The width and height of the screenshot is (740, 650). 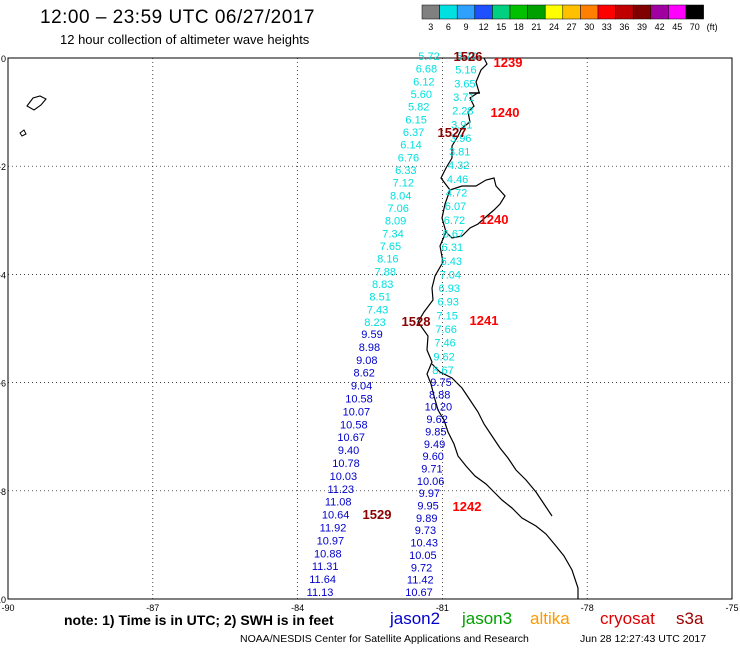 What do you see at coordinates (695, 27) in the screenshot?
I see `colorbar-label: 70` at bounding box center [695, 27].